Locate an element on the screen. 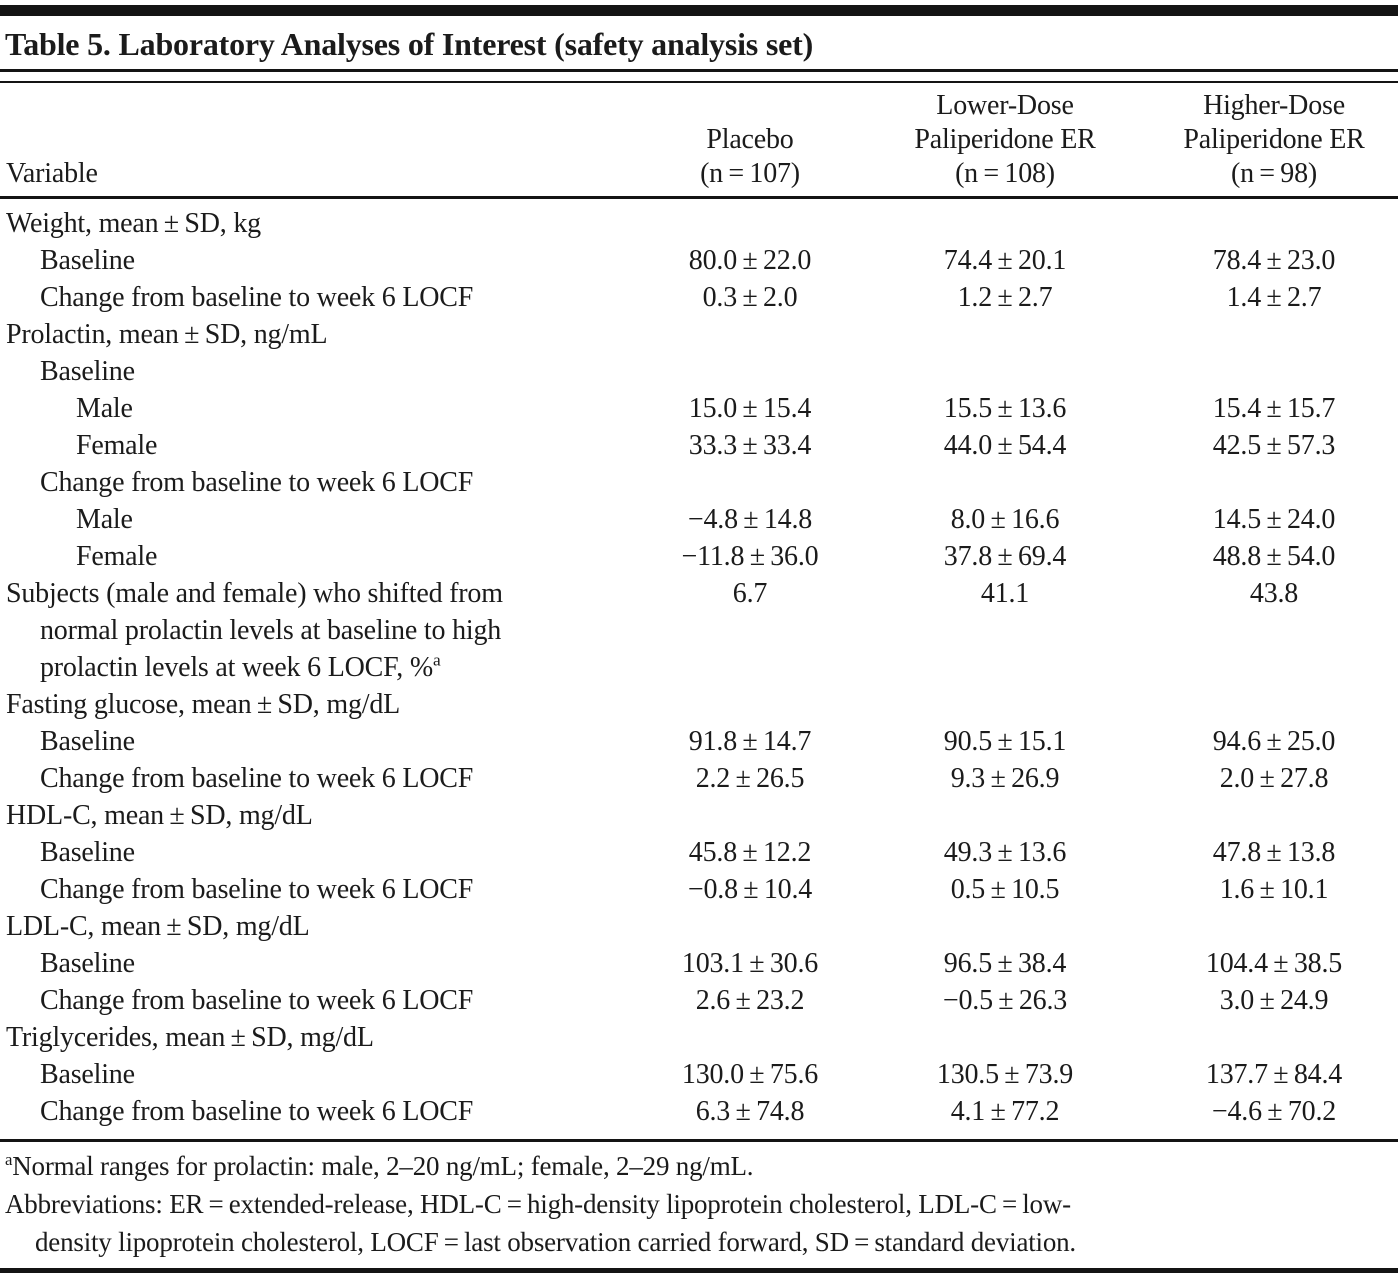  value-cell: 2.2 ± 26.5 is located at coordinates (750, 778).